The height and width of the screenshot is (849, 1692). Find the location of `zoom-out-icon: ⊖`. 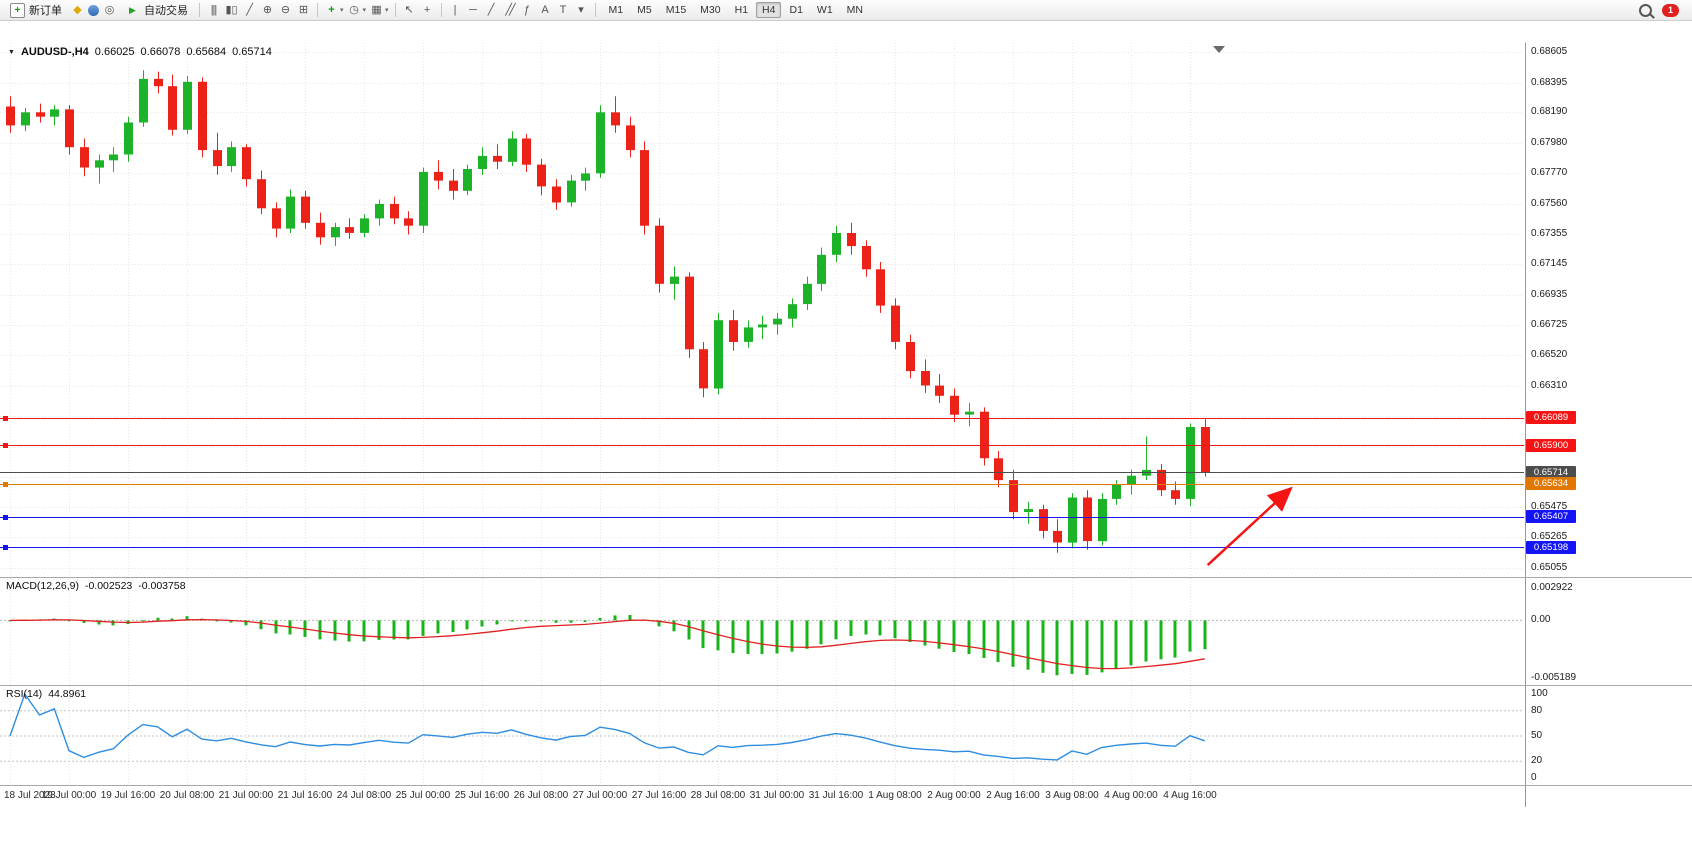

zoom-out-icon: ⊖ is located at coordinates (285, 10).